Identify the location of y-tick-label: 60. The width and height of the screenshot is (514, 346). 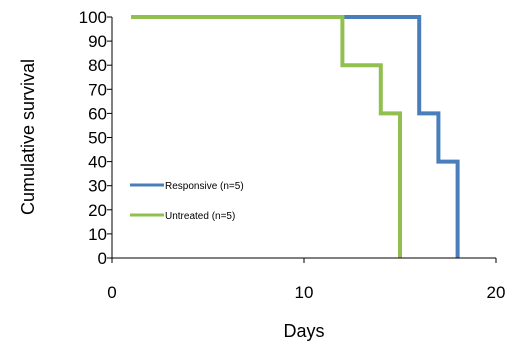
(97, 113).